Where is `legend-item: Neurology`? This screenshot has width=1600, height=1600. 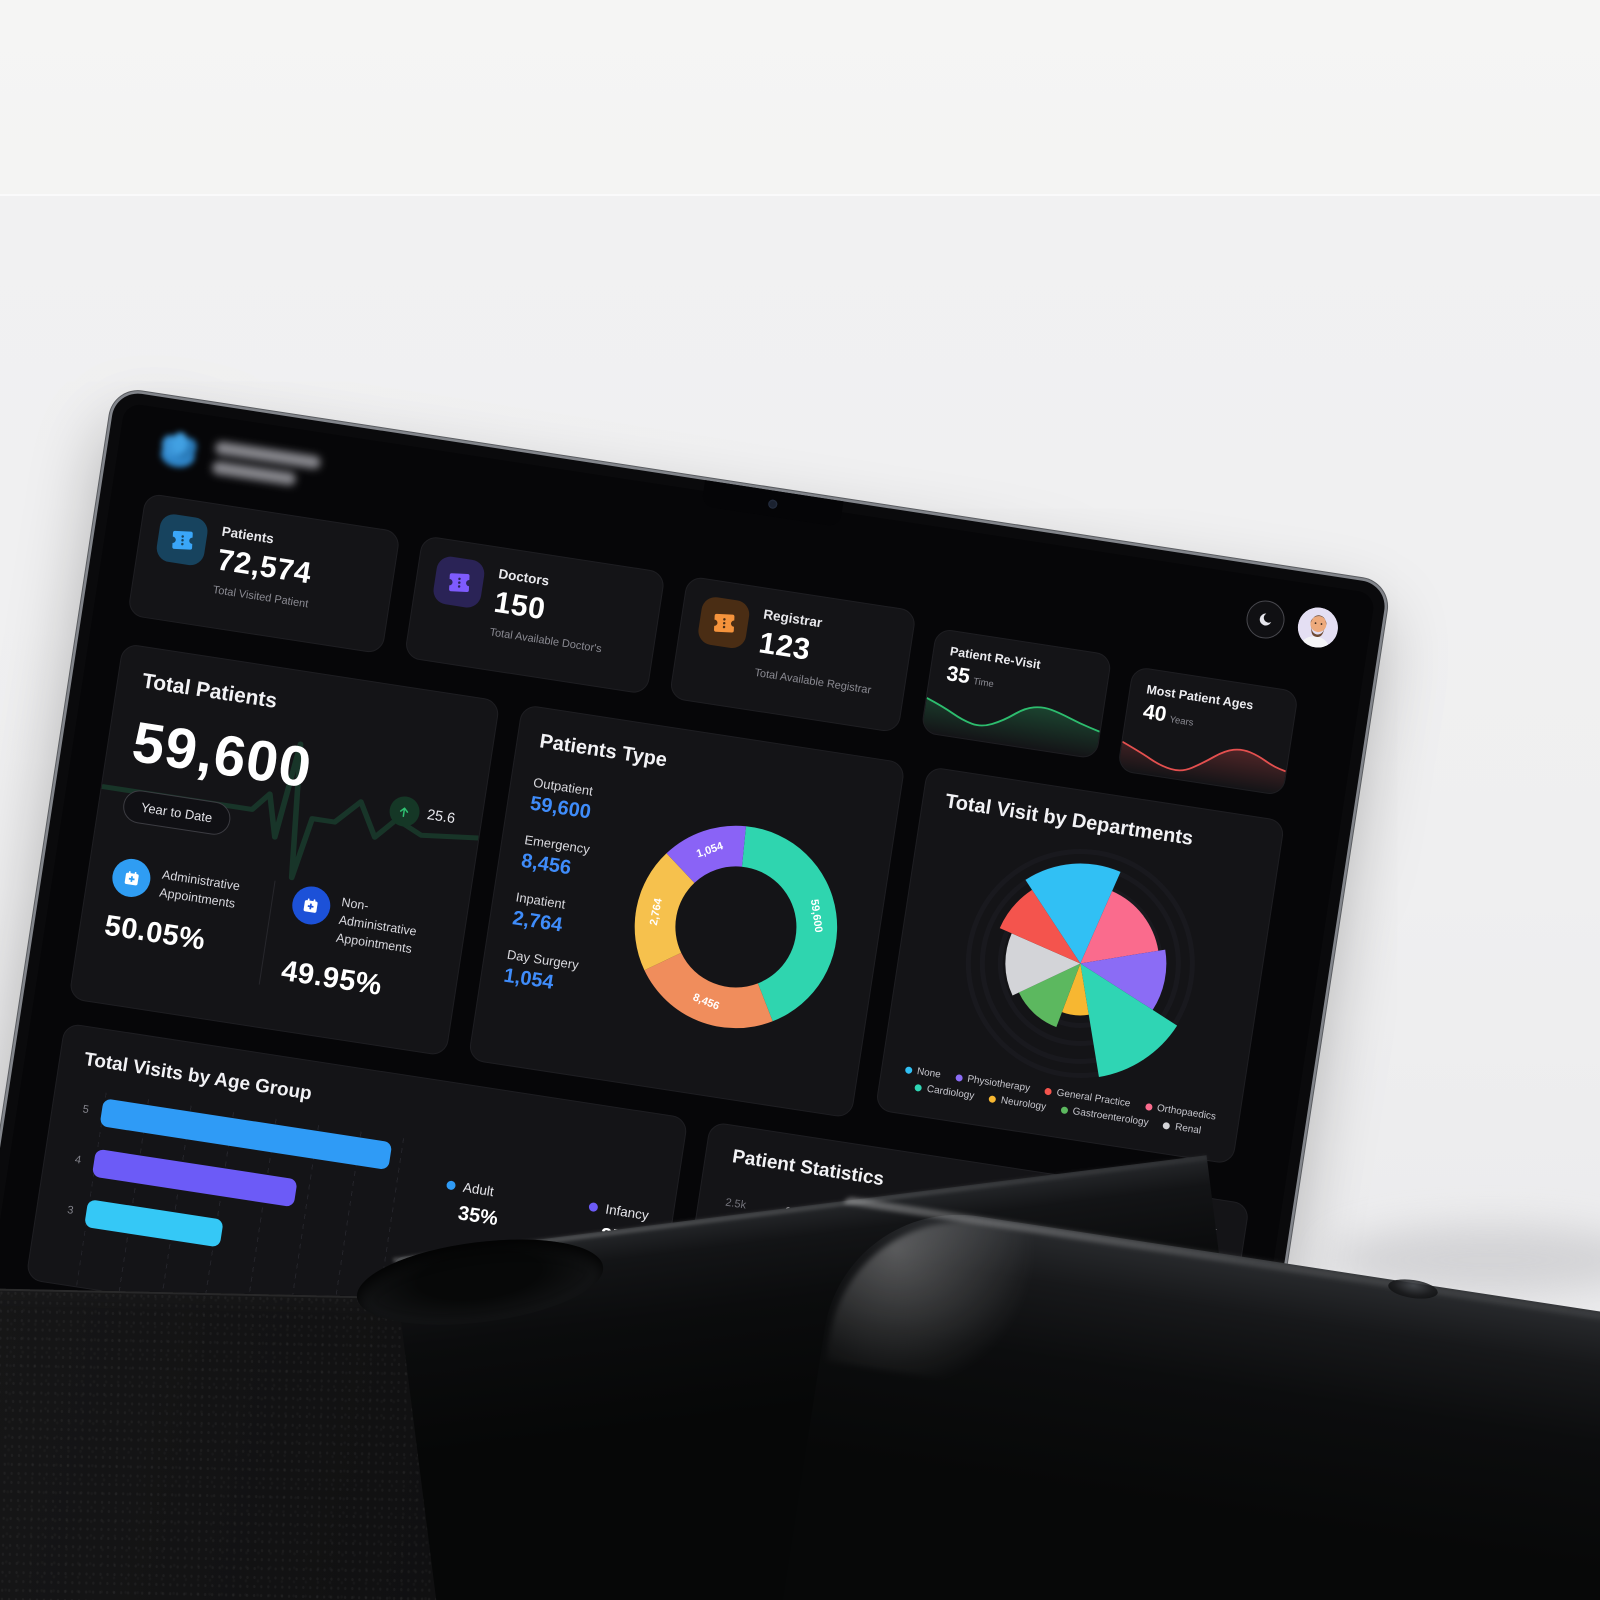
legend-item: Neurology is located at coordinates (1017, 1103).